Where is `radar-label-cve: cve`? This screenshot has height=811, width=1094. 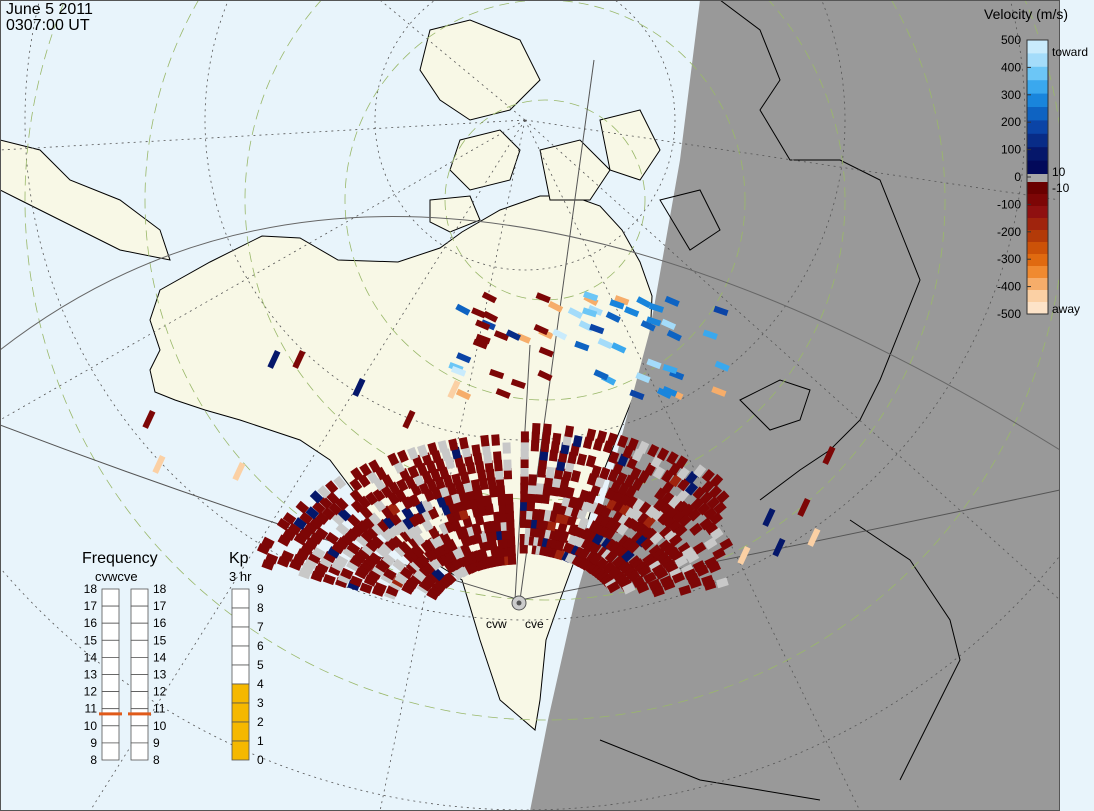 radar-label-cve: cve is located at coordinates (534, 624).